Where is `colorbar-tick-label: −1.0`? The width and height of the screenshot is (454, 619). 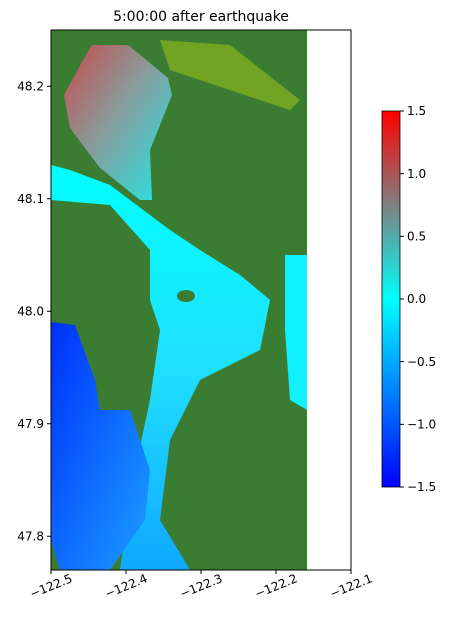
colorbar-tick-label: −1.0 is located at coordinates (421, 425).